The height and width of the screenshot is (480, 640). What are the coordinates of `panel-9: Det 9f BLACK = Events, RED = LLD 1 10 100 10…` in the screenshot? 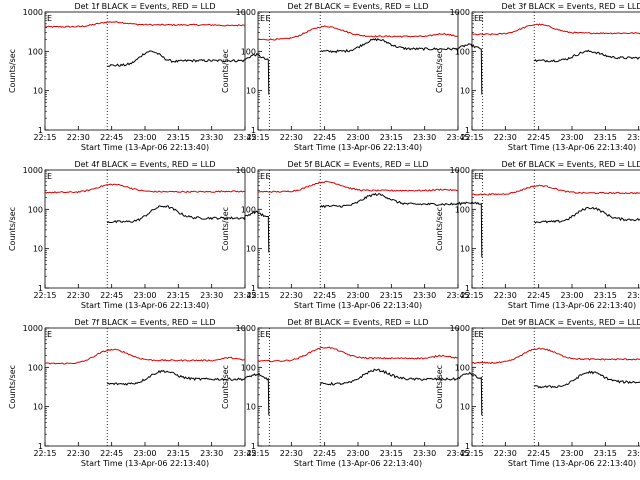 It's located at (537, 393).